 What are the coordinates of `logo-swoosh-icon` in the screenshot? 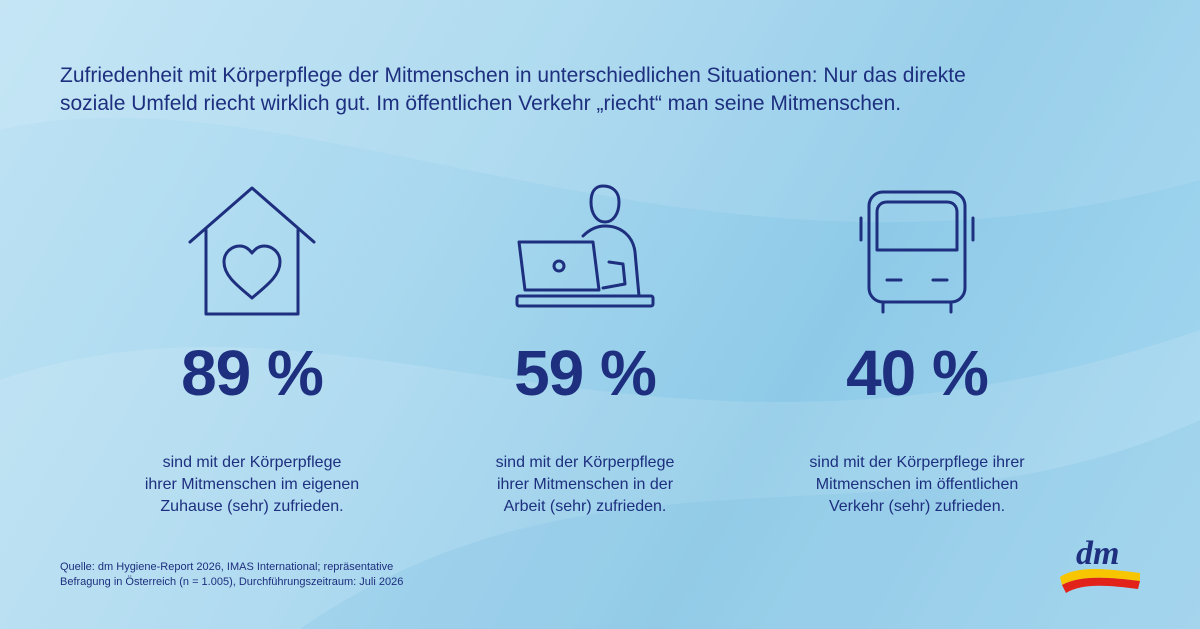 It's located at (1100, 581).